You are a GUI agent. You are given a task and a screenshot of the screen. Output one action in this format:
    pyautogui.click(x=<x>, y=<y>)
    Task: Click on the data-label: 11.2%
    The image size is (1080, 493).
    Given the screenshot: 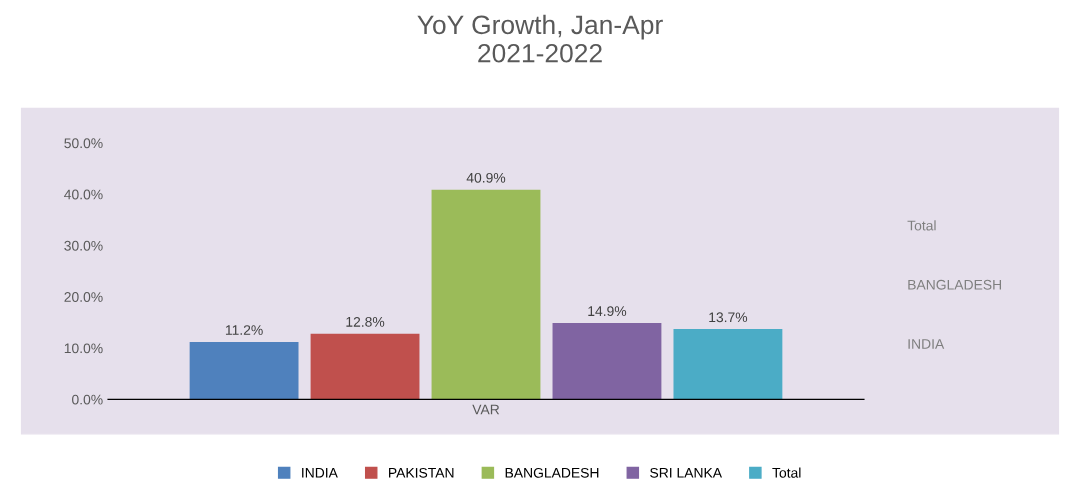 What is the action you would take?
    pyautogui.click(x=244, y=330)
    